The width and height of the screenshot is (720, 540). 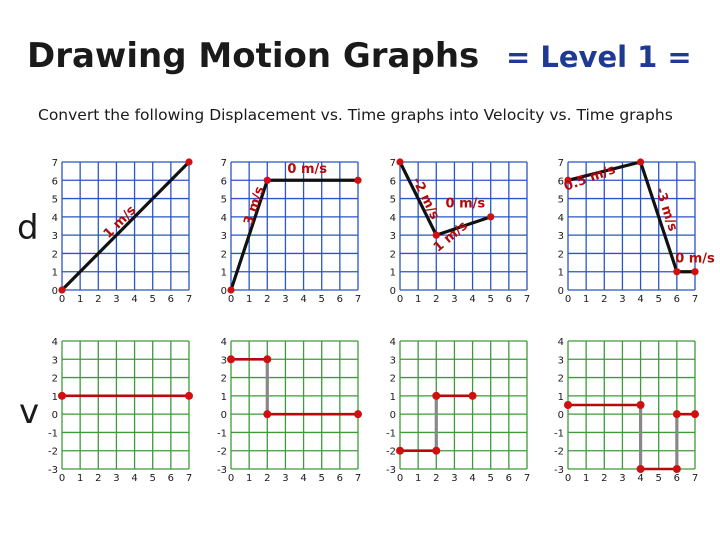 I want to click on slope-annotation: 0.5 m/s, so click(x=590, y=178).